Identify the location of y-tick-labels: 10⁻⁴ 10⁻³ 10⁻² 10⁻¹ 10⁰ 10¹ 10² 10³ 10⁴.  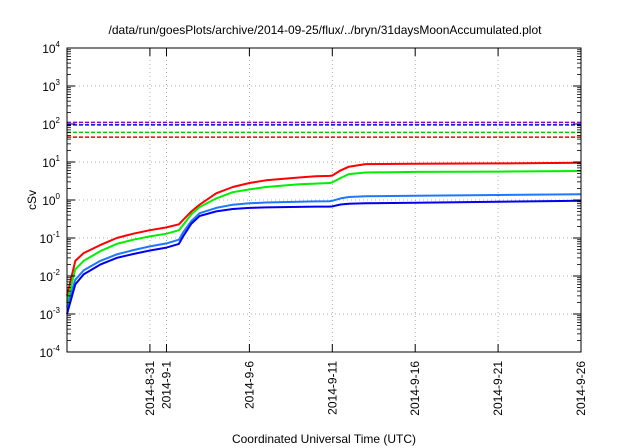
(50, 200).